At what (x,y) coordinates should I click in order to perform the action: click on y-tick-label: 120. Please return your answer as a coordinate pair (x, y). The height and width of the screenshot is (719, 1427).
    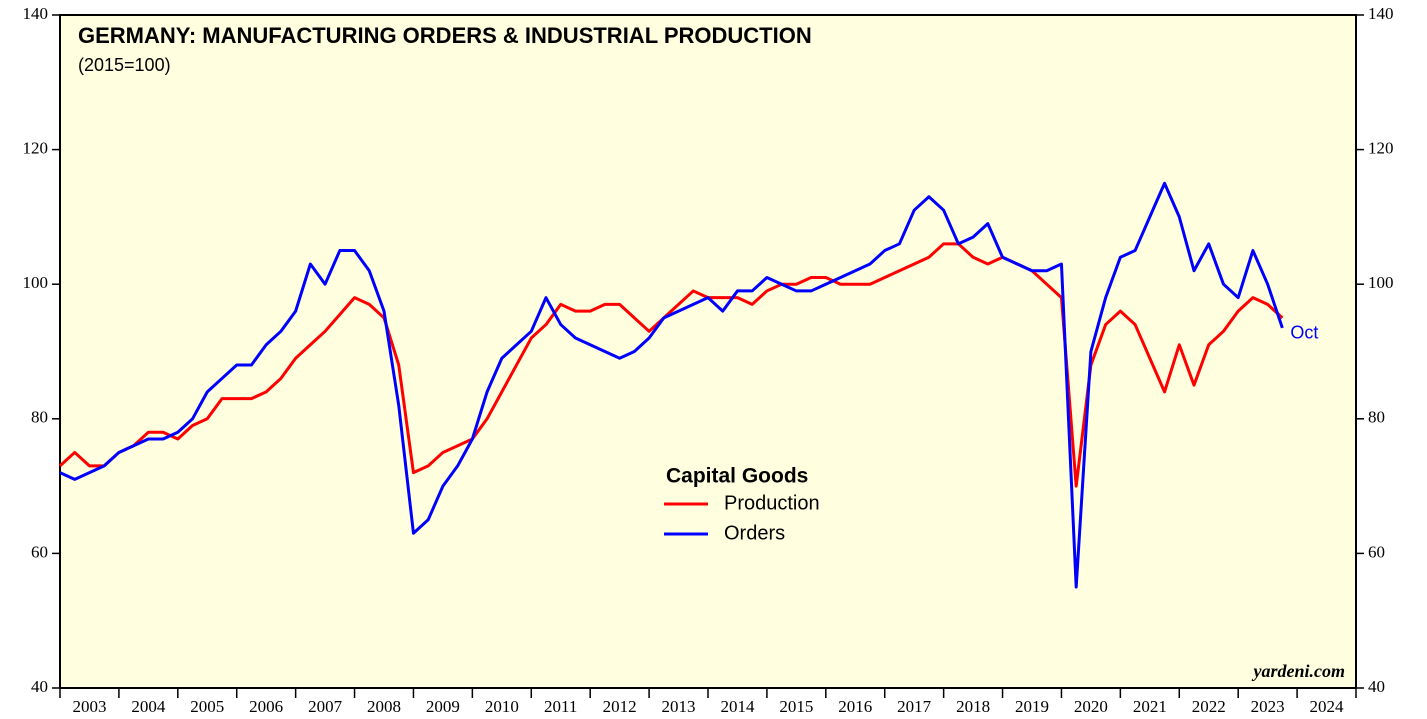
    Looking at the image, I should click on (36, 148).